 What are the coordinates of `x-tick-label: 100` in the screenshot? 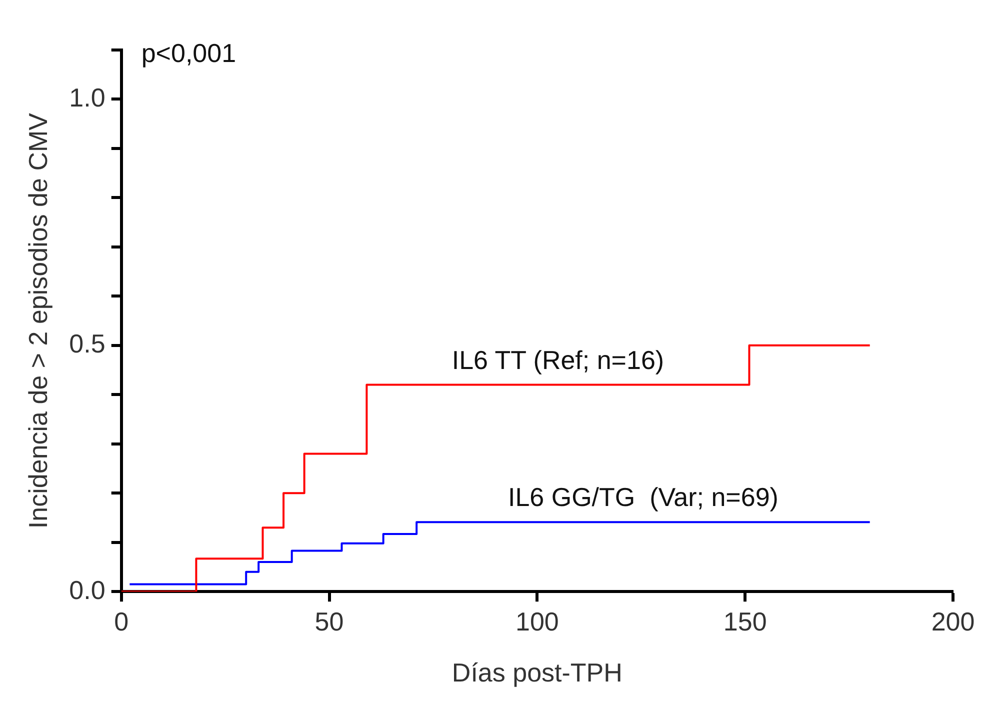 It's located at (537, 621).